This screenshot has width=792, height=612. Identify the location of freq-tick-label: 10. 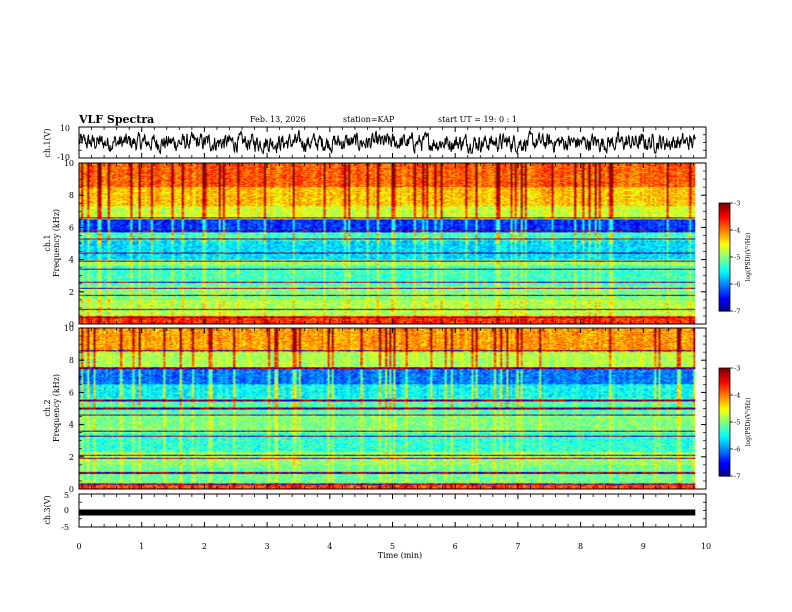
(69, 328).